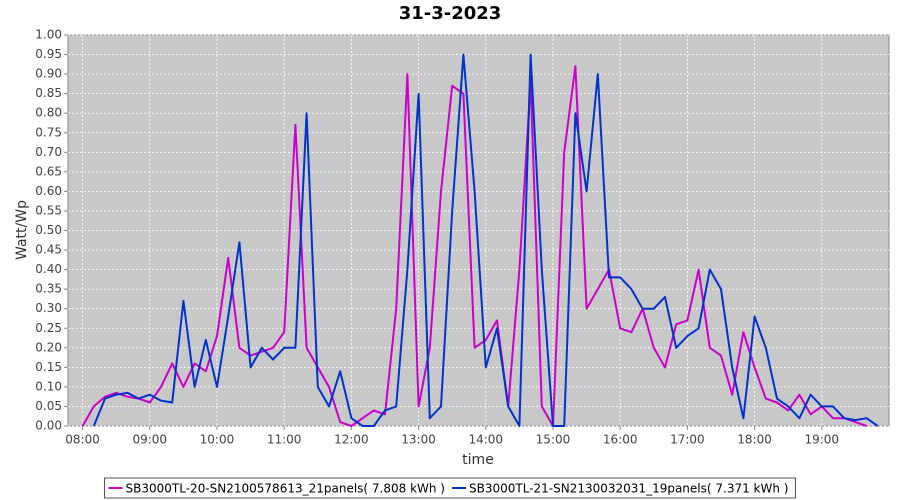  Describe the element at coordinates (48, 406) in the screenshot. I see `y-tick-label: 0.05` at that location.